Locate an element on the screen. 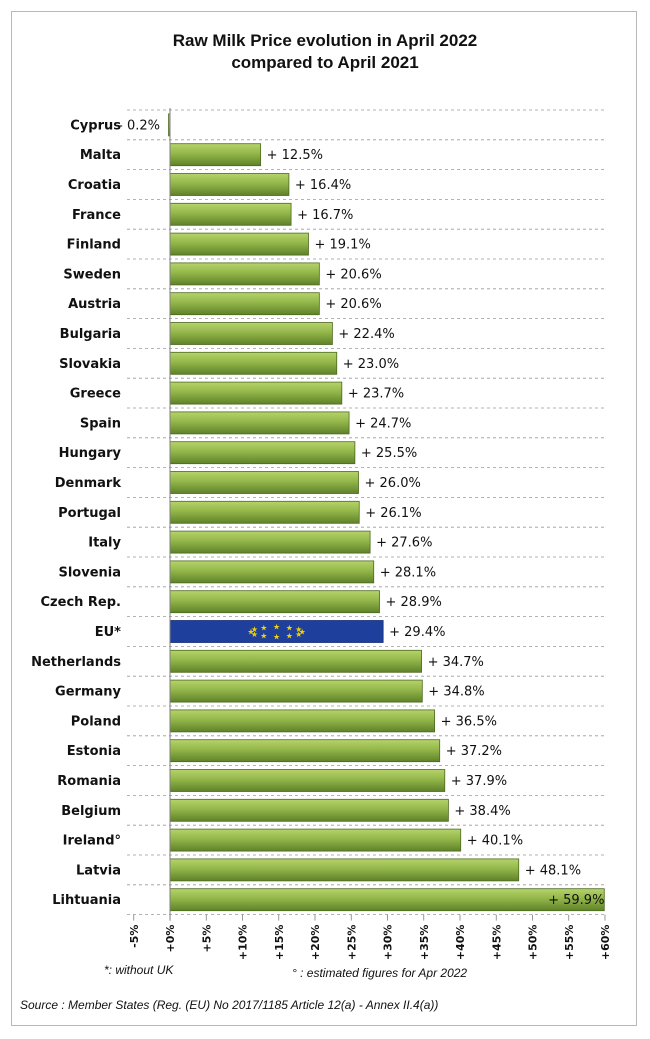 The width and height of the screenshot is (650, 1039). category-label: Czech Rep. is located at coordinates (81, 602).